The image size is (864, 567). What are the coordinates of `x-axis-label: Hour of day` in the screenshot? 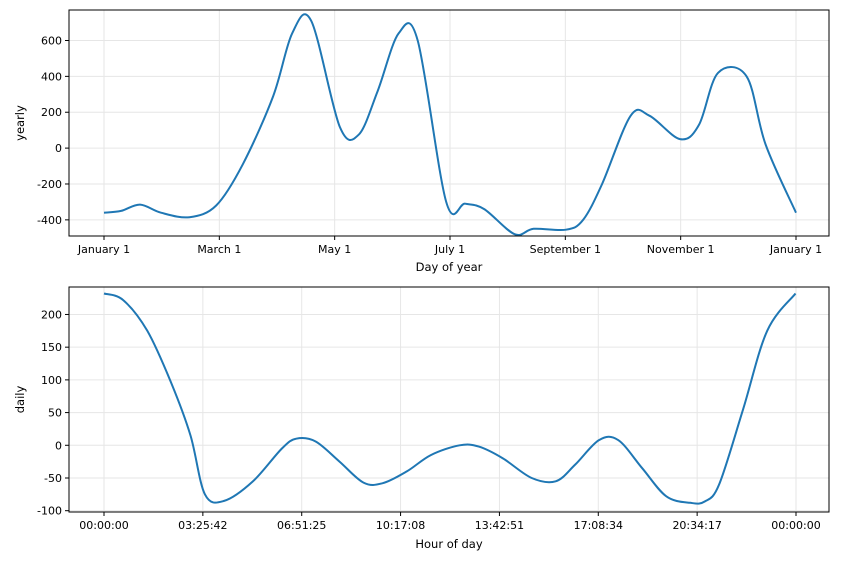 It's located at (448, 544).